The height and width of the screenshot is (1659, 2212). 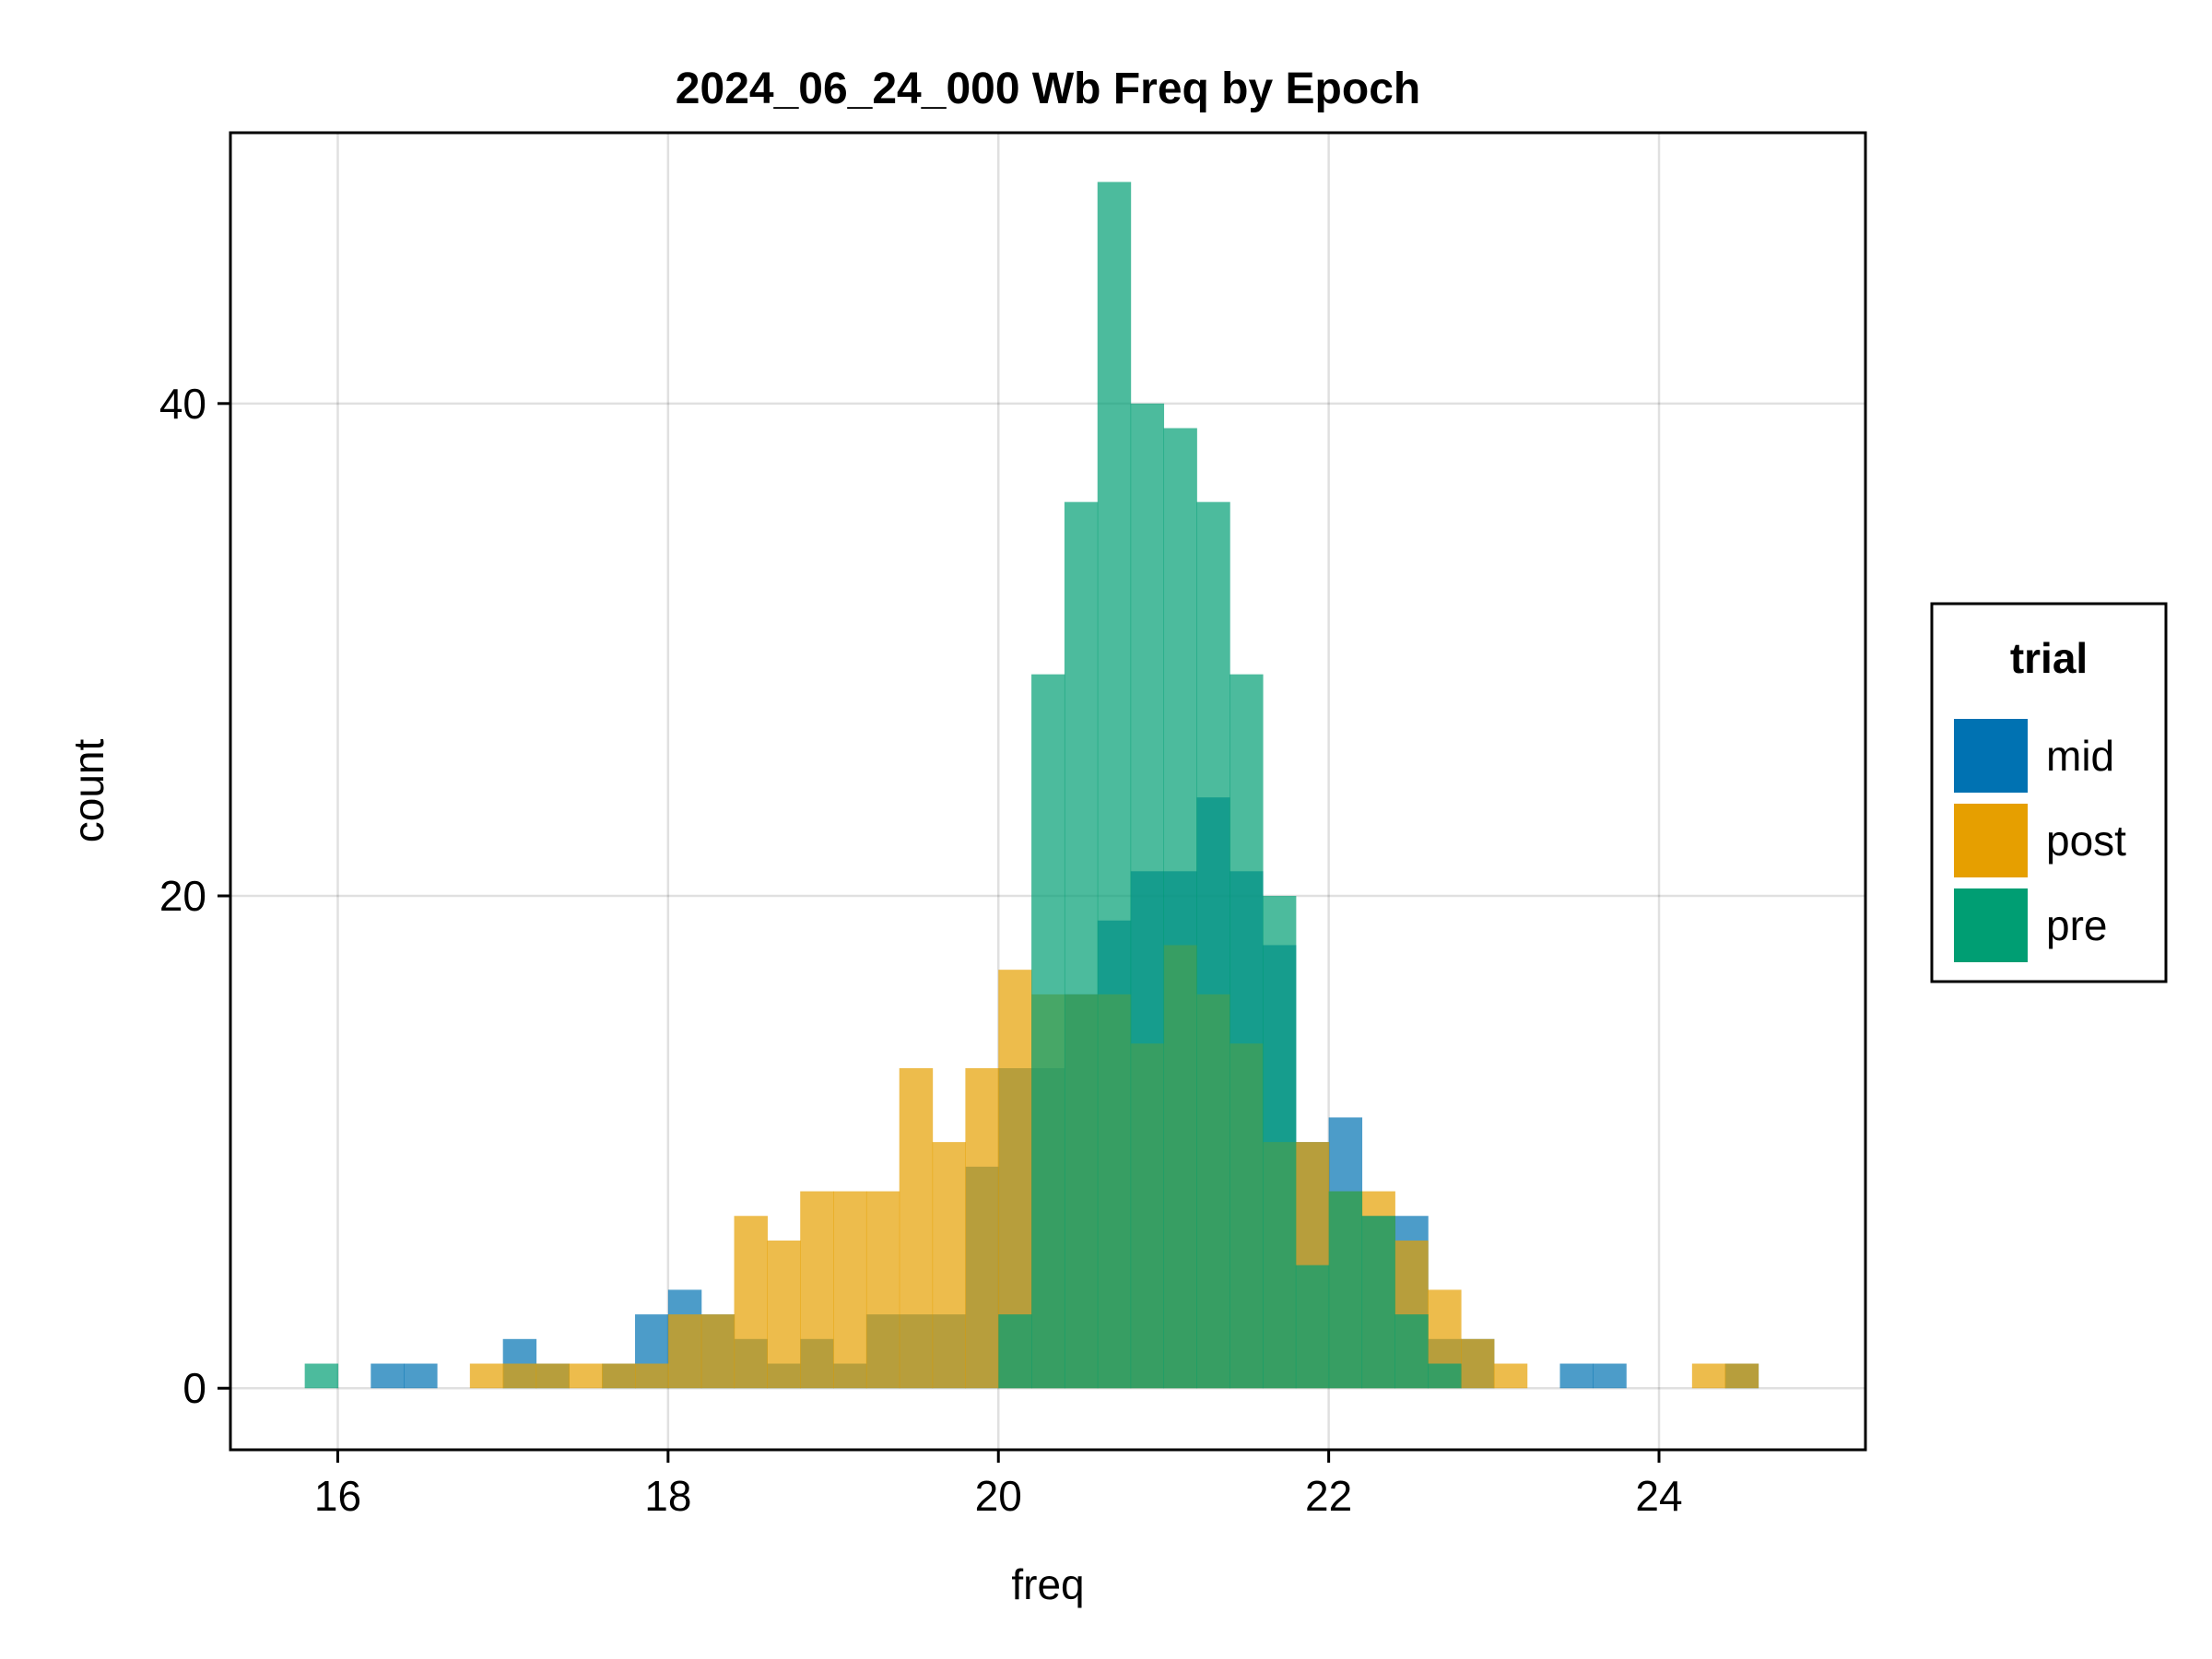 I want to click on legend-swatch-pre, so click(x=1991, y=925).